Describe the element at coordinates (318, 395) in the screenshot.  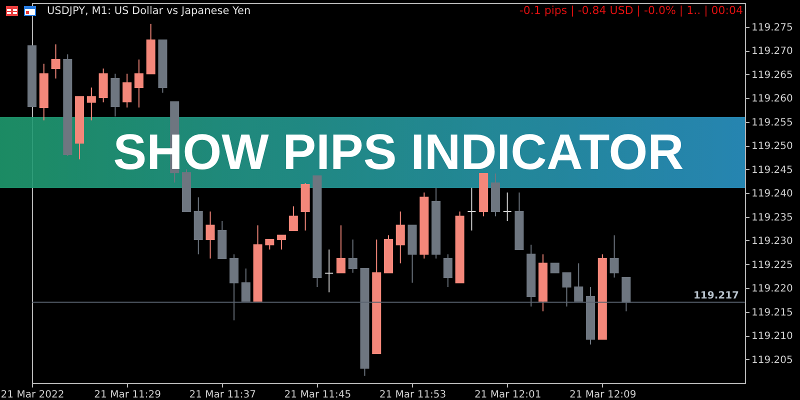
I see `x-tick-label: 21 Mar 11:45` at that location.